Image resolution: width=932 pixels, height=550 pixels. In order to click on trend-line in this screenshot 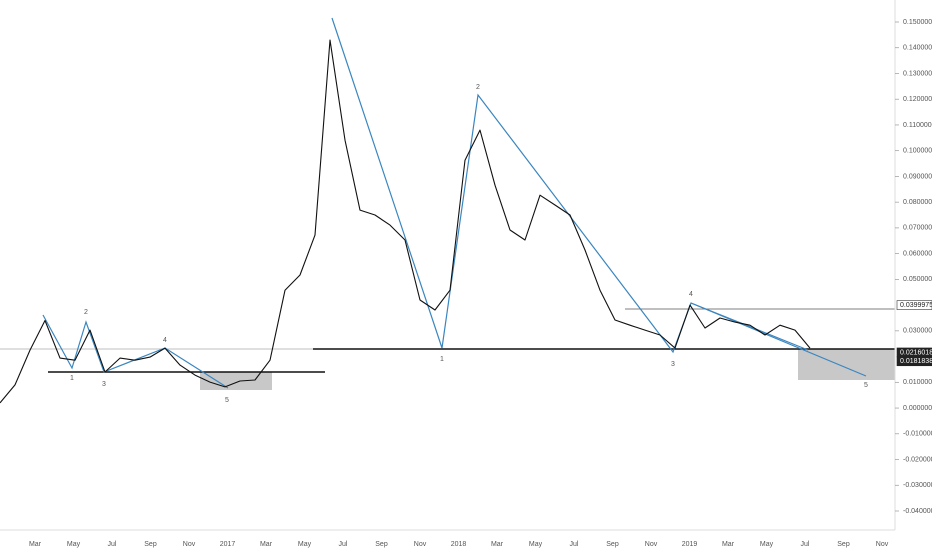, I will do `click(749, 326)`.